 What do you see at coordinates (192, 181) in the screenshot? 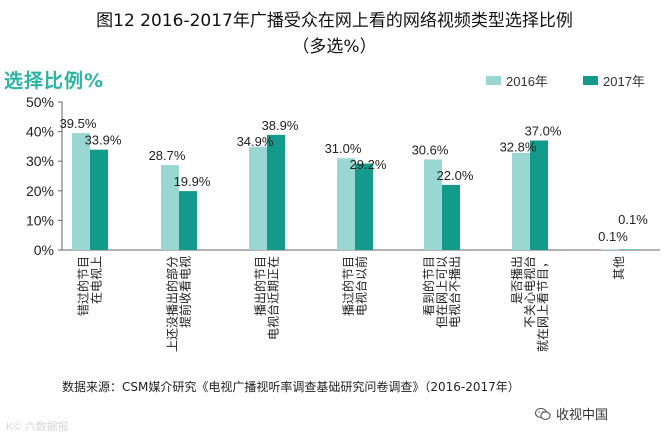
I see `data-label-2017: 19.9%` at bounding box center [192, 181].